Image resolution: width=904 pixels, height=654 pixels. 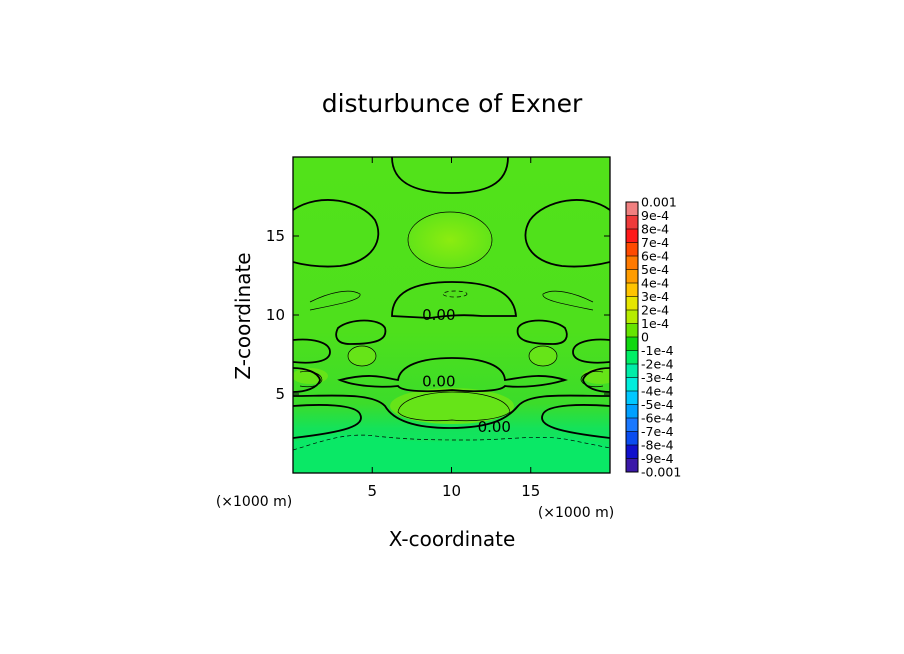 What do you see at coordinates (657, 377) in the screenshot?
I see `colorbar-level-label: -3e-4` at bounding box center [657, 377].